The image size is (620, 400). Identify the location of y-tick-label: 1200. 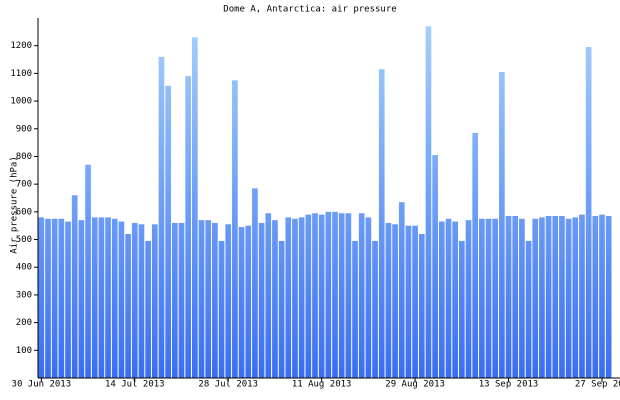
(21, 46).